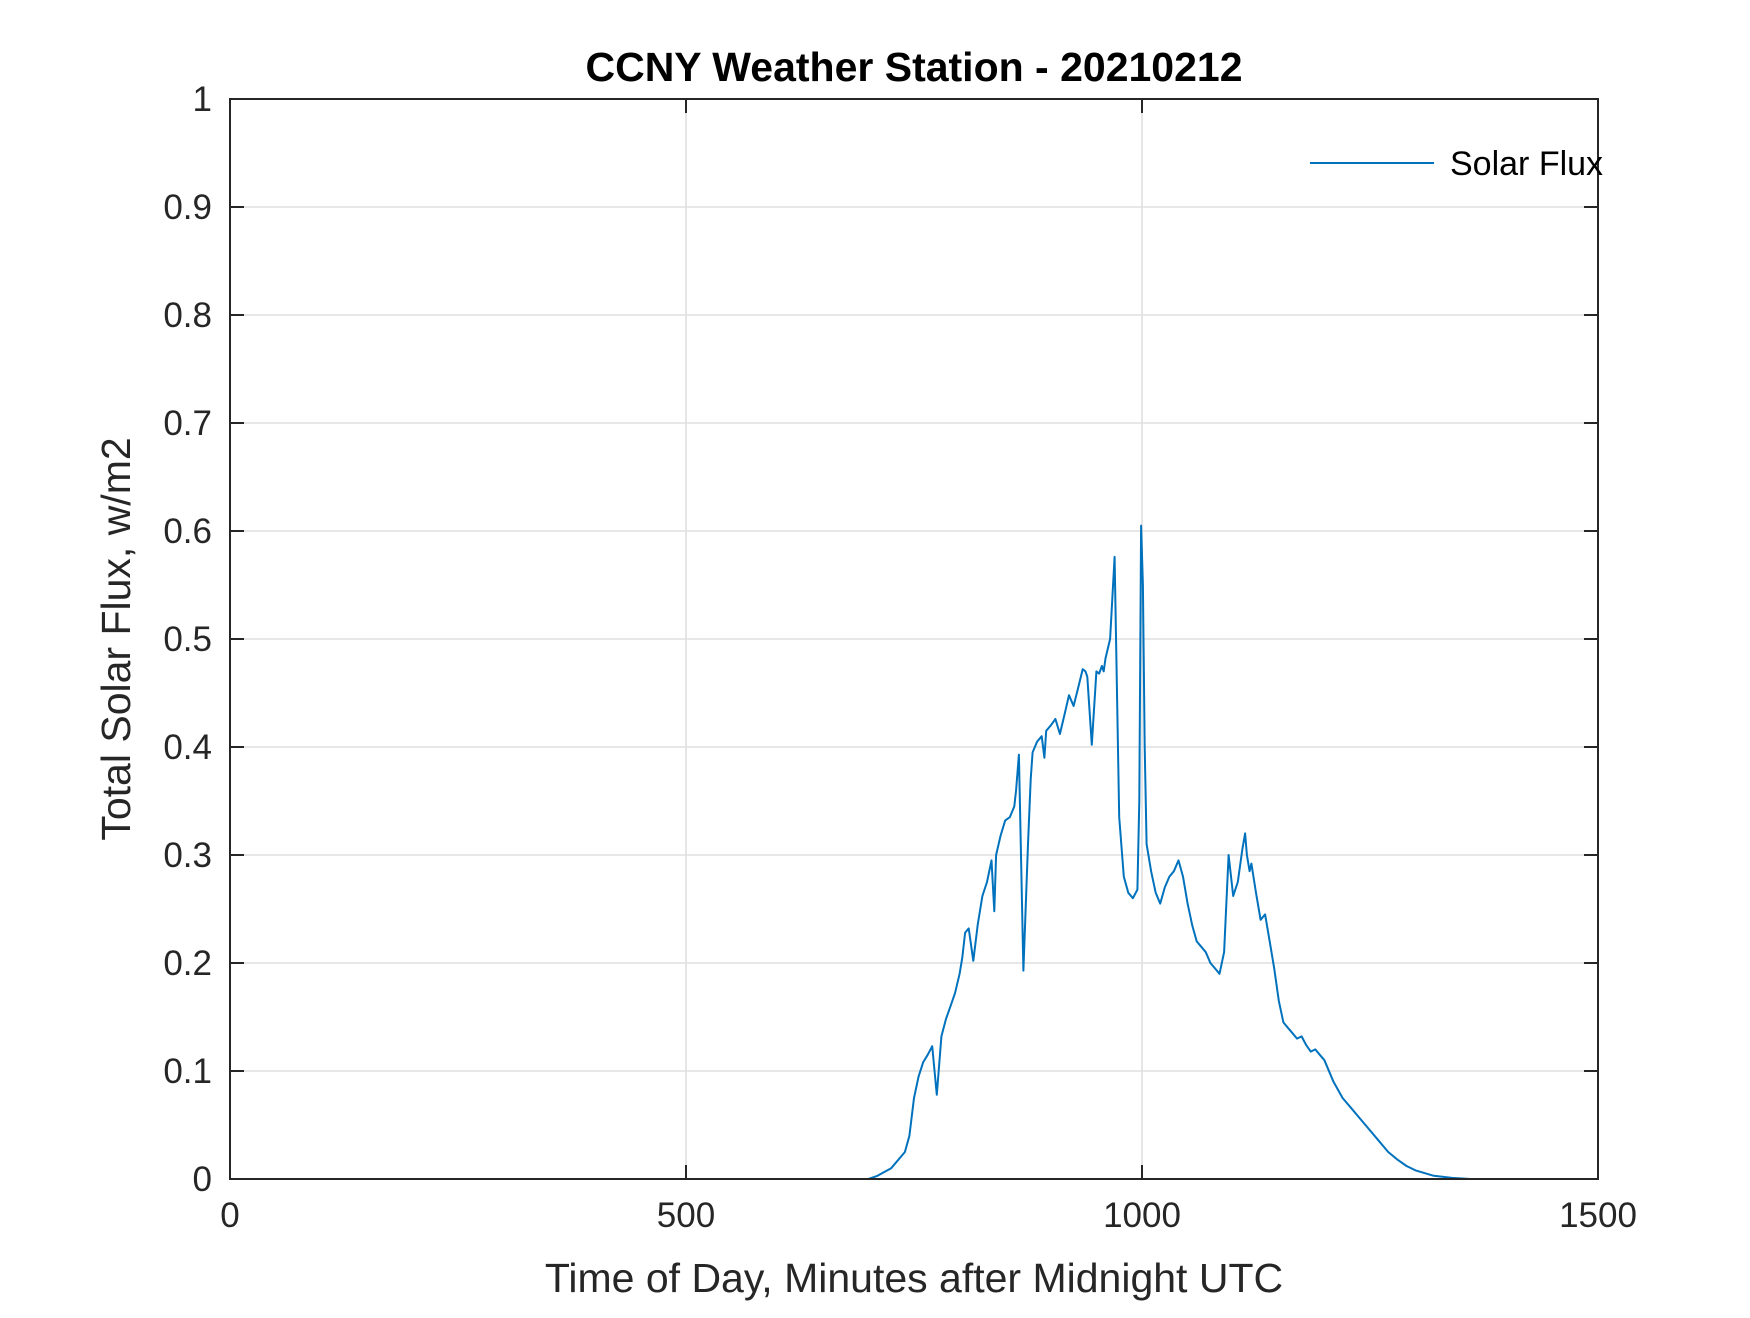 The image size is (1750, 1318). Describe the element at coordinates (187, 207) in the screenshot. I see `y-tick-label: 0.9` at that location.